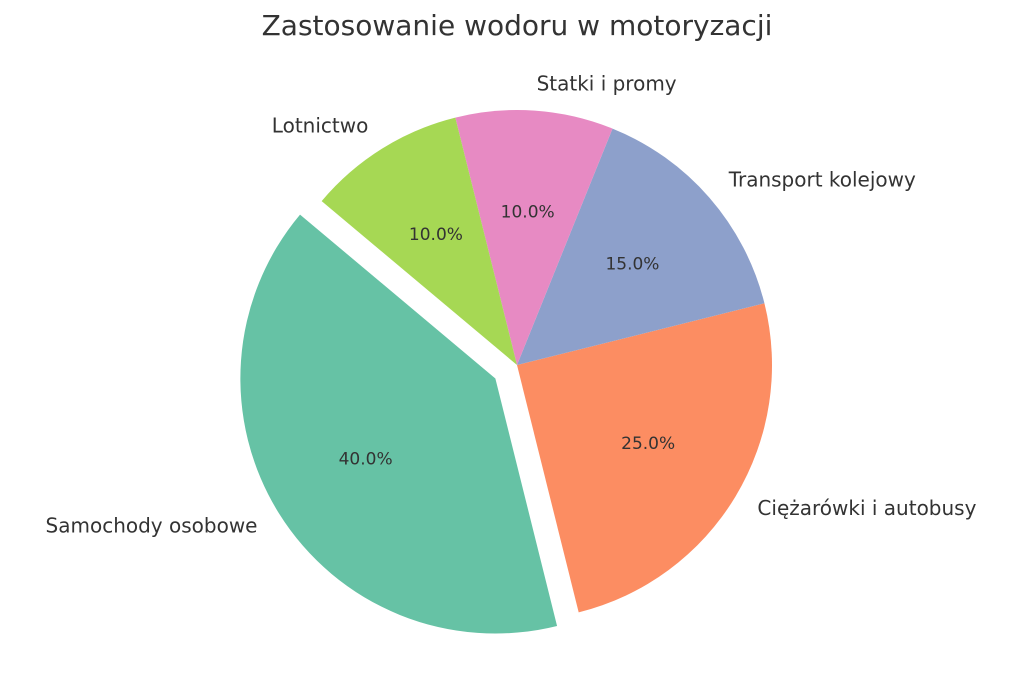  Describe the element at coordinates (648, 444) in the screenshot. I see `value-label: 25.0%` at that location.